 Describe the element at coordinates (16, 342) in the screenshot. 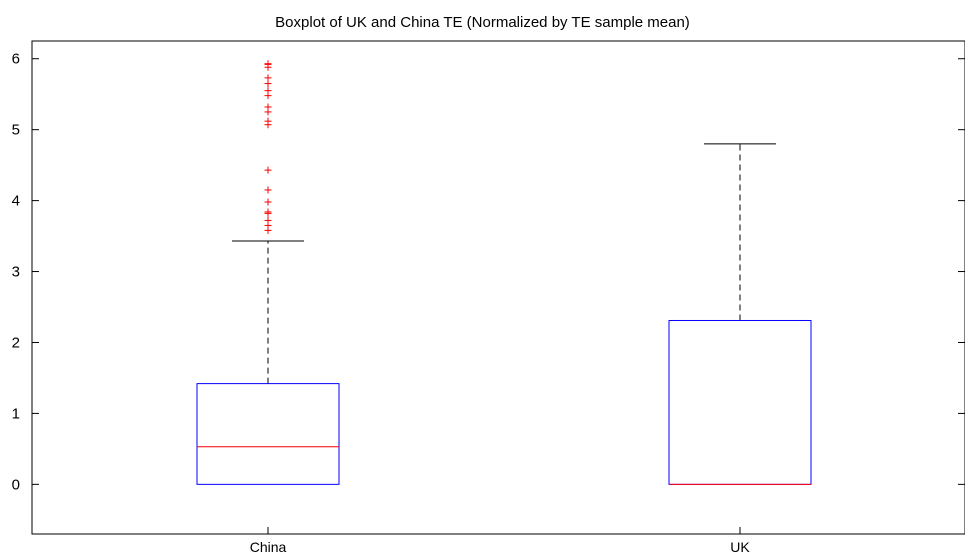

I see `y-tick-label: 2` at that location.